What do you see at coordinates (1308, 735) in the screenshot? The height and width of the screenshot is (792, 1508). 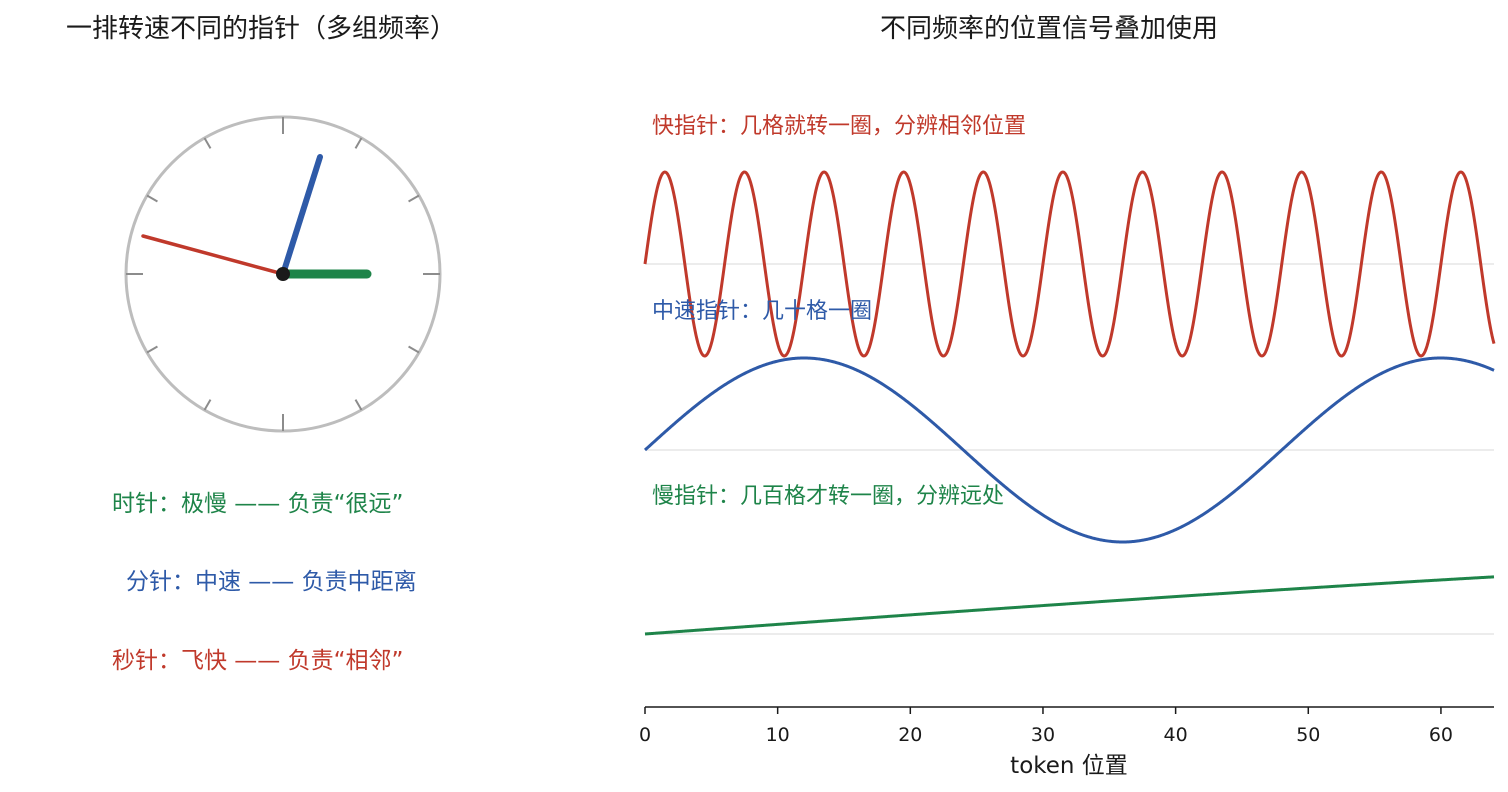 I see `x-tick-label: 50` at bounding box center [1308, 735].